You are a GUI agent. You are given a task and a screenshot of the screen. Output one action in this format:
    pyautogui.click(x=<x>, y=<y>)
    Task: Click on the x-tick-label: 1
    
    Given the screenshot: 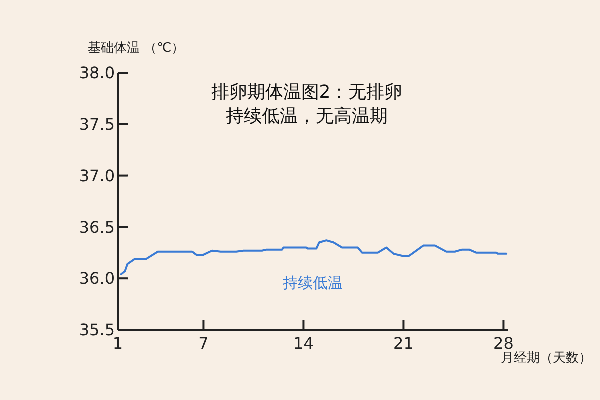 What is the action you would take?
    pyautogui.click(x=118, y=343)
    